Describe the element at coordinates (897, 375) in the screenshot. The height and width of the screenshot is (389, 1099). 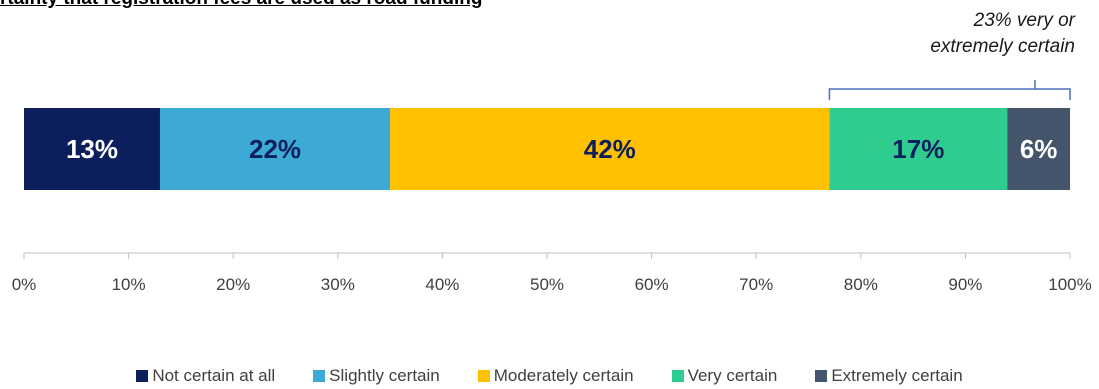
I see `legend-label-4: Extremely certain` at that location.